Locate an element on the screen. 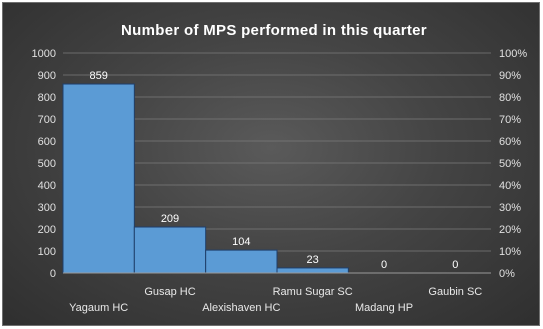 This screenshot has height=329, width=543. y-tick-label: 800 is located at coordinates (47, 98).